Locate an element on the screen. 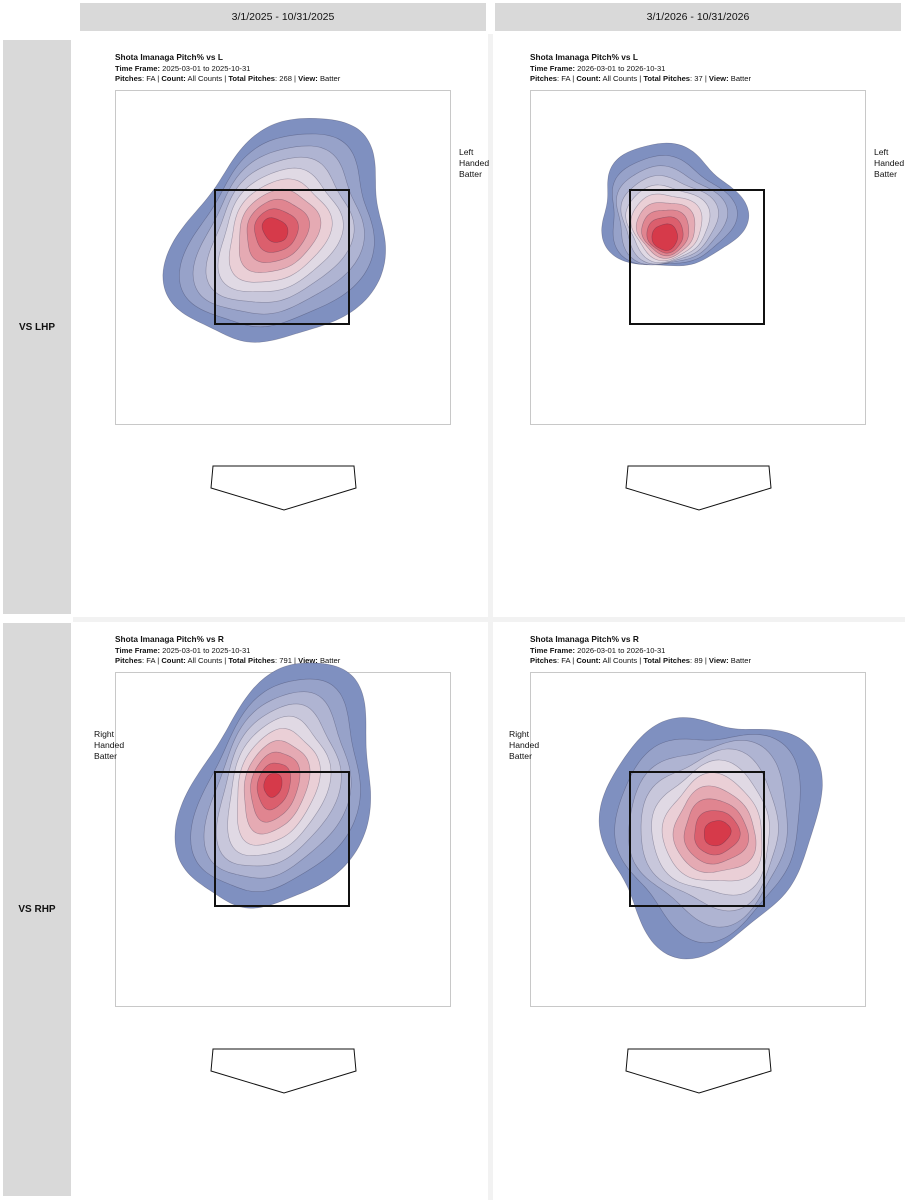  total-pitches-value: 791 is located at coordinates (285, 660).